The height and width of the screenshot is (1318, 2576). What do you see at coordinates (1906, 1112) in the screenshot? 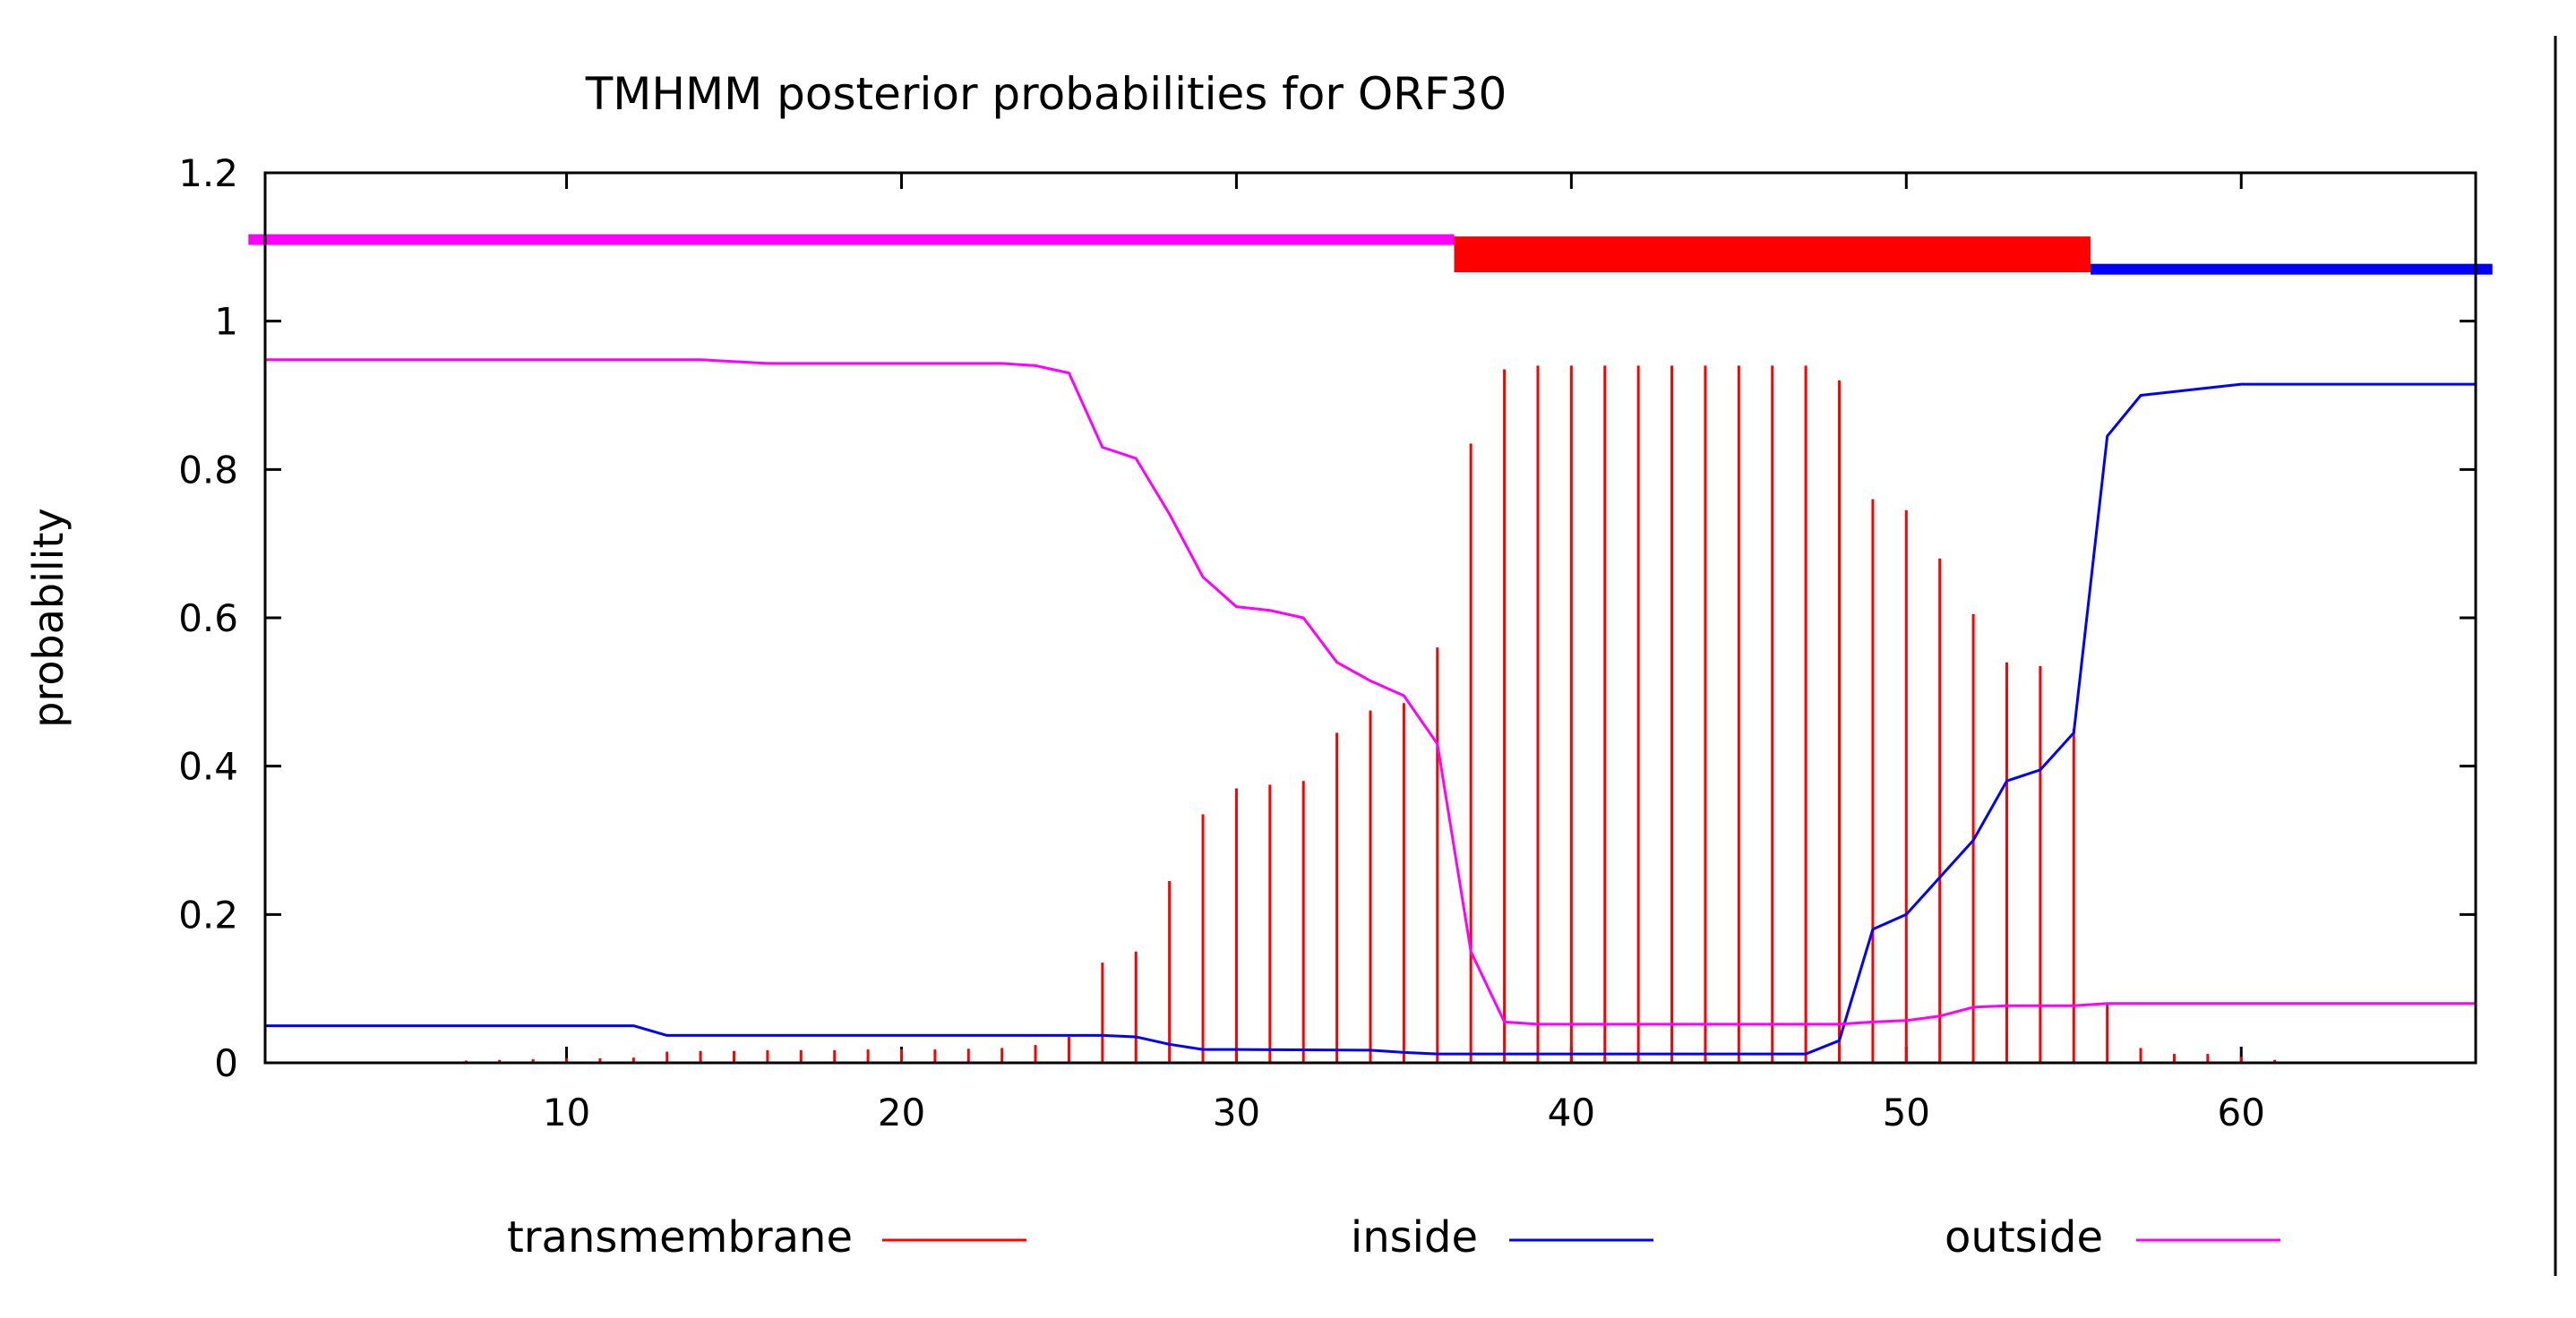
I see `x-tick-label: 50` at bounding box center [1906, 1112].